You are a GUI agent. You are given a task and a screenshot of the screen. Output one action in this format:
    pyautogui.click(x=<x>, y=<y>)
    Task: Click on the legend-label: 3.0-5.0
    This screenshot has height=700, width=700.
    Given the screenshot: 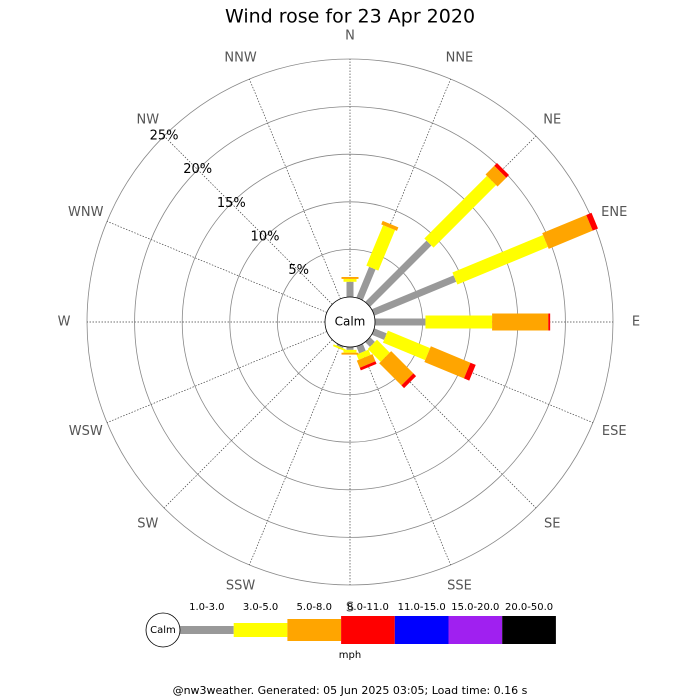 What is the action you would take?
    pyautogui.click(x=260, y=607)
    